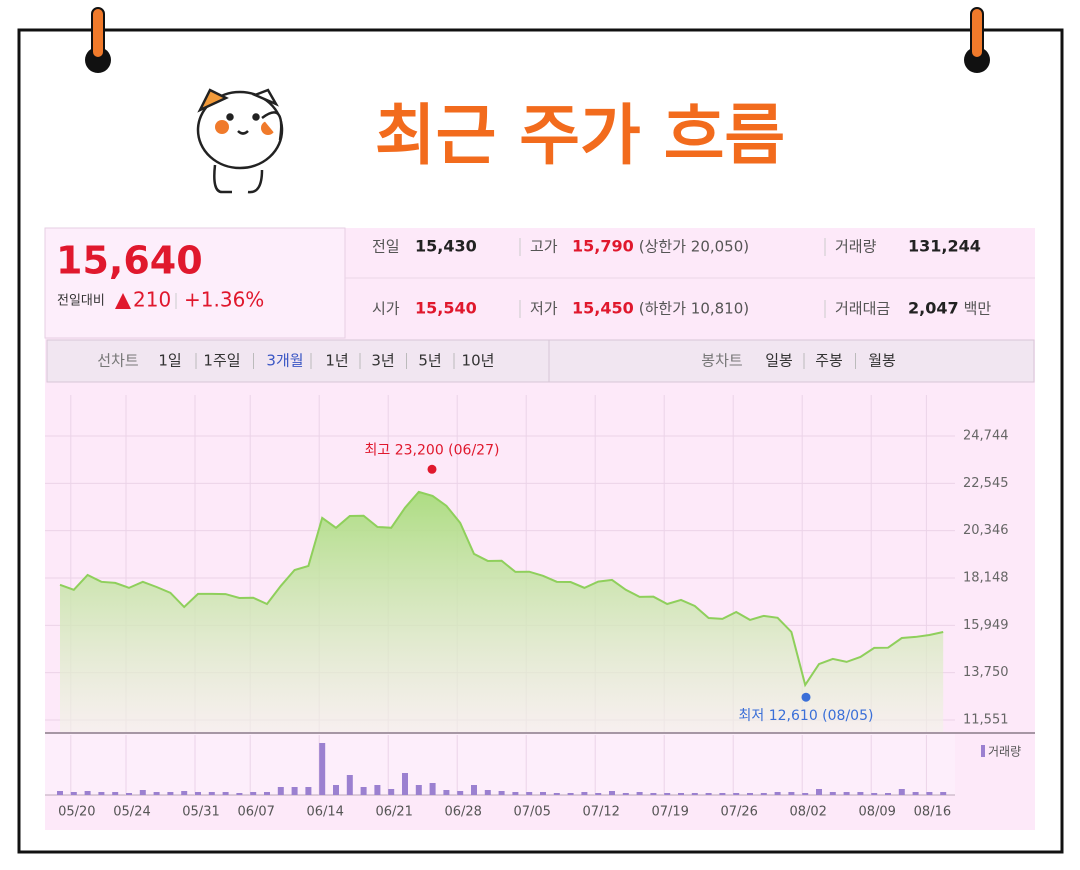 Image resolution: width=1080 pixels, height=870 pixels. Describe the element at coordinates (152, 300) in the screenshot. I see `change: 210` at that location.